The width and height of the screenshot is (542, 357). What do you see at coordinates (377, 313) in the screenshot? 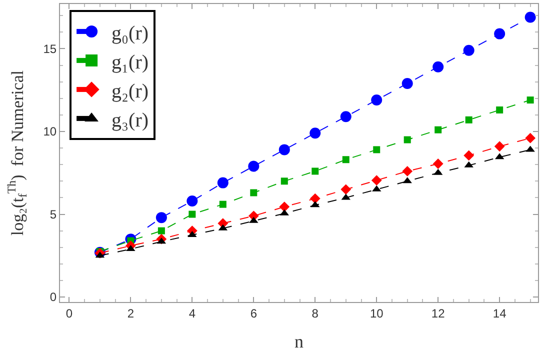
I see `x-tick-label: 10` at bounding box center [377, 313].